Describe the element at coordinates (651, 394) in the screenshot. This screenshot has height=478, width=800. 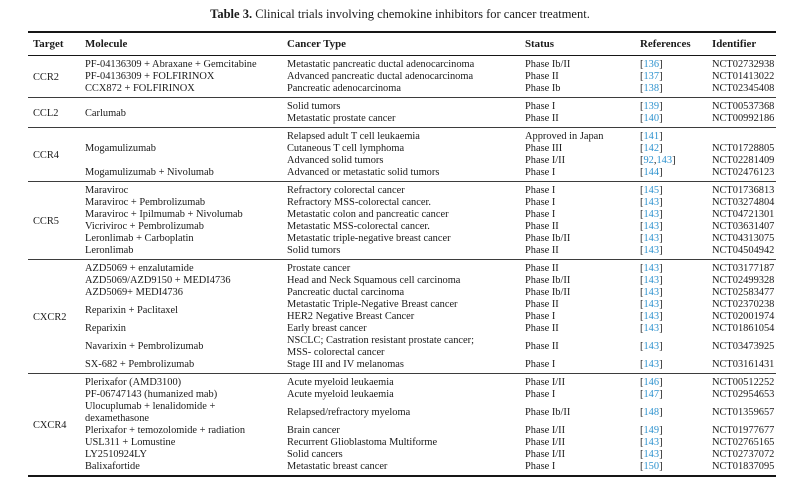
I see `reference-link: 147` at that location.